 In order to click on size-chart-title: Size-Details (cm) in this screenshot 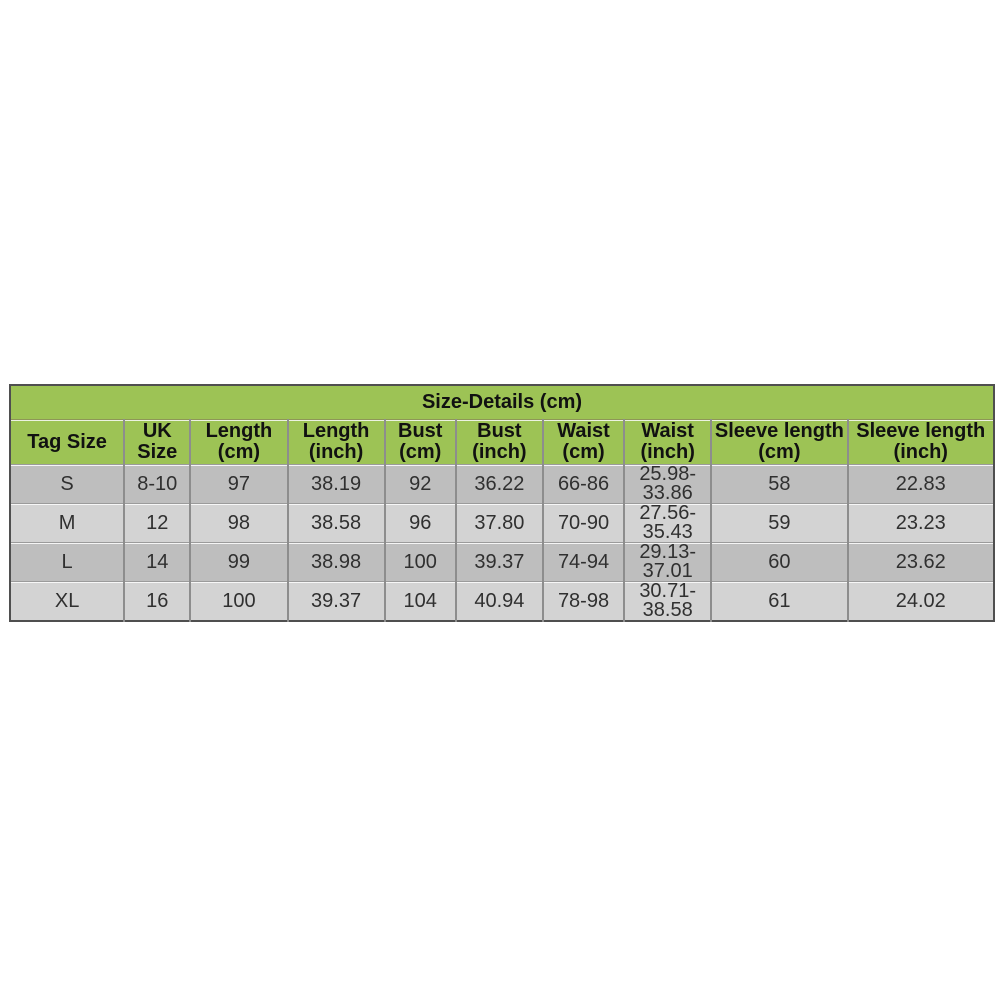, I will do `click(502, 402)`.